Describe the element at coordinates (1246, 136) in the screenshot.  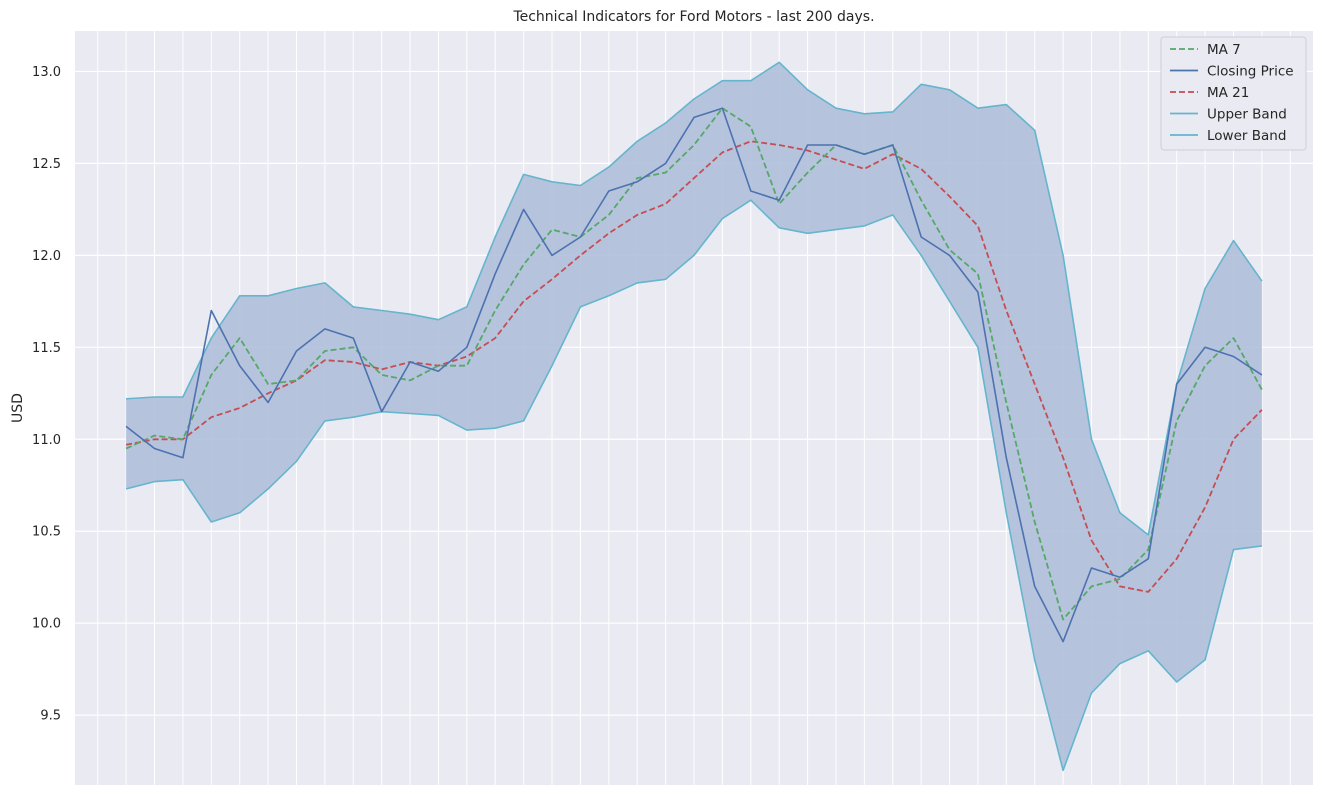
I see `legend-label: Lower Band` at that location.